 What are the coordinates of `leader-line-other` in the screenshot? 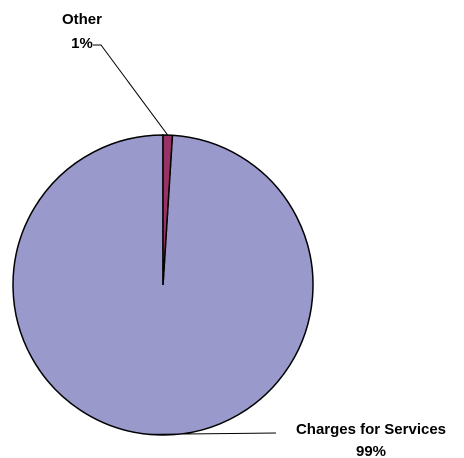 It's located at (130, 90).